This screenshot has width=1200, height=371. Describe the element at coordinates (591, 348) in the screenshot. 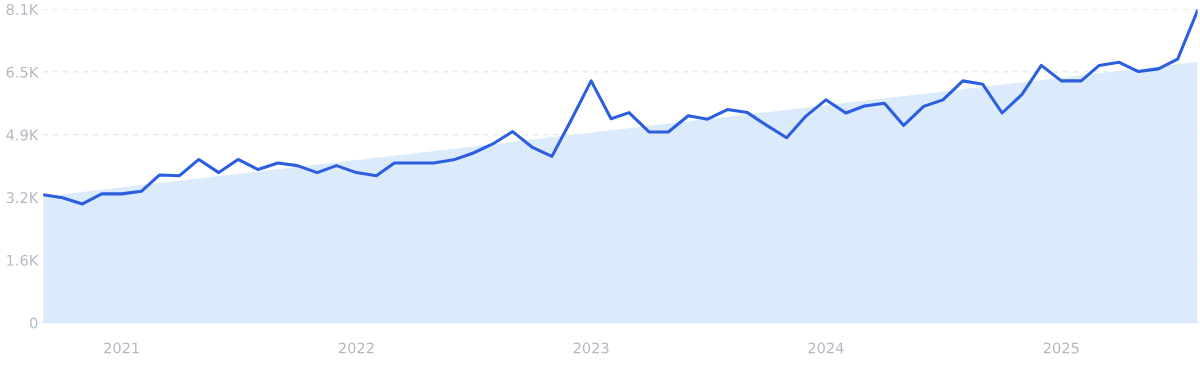

I see `x-tick-label: 2023` at that location.